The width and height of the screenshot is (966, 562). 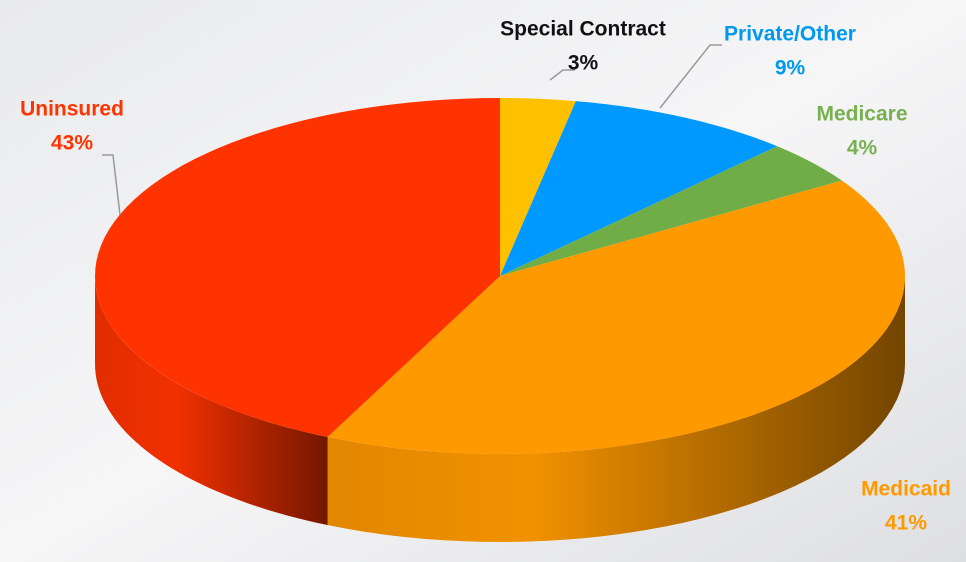 I want to click on category-label: Medicaid, so click(x=906, y=489).